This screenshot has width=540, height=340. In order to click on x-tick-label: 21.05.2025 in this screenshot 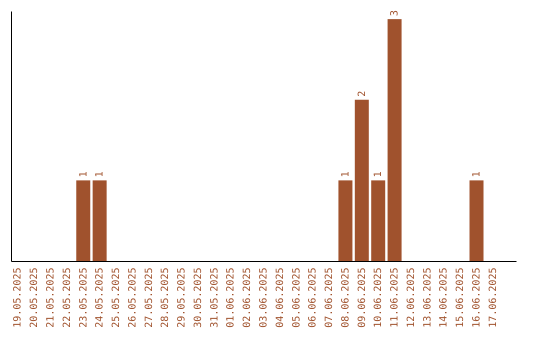, I will do `click(50, 298)`.